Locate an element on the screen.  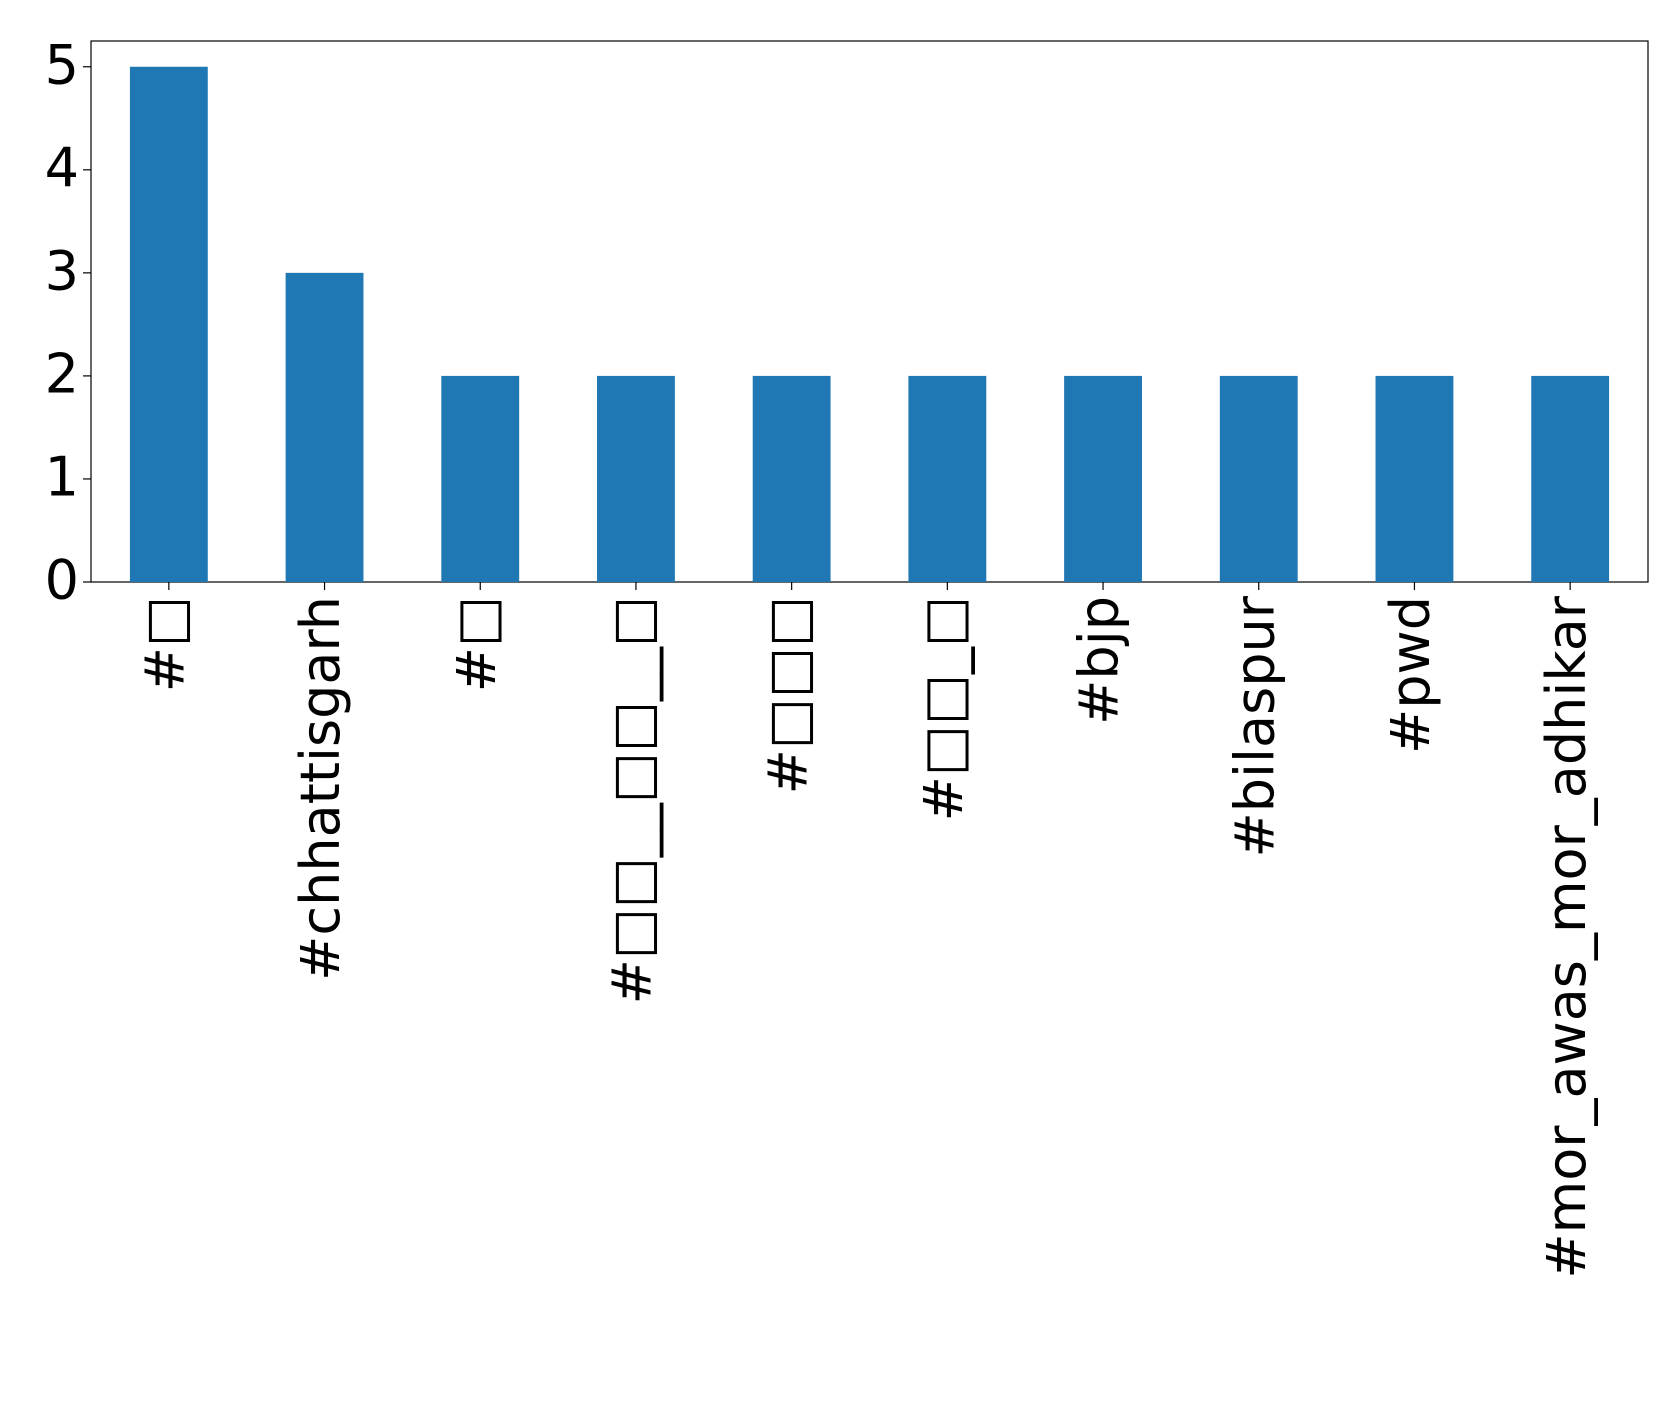
y-tick-label: 2 is located at coordinates (62, 374).